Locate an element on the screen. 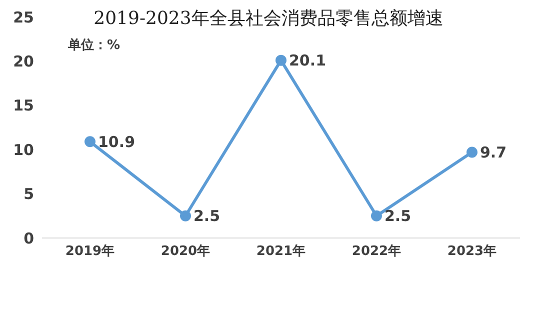  chart-title: 2019-2023年全县社会消费品零售总额增速 is located at coordinates (269, 18).